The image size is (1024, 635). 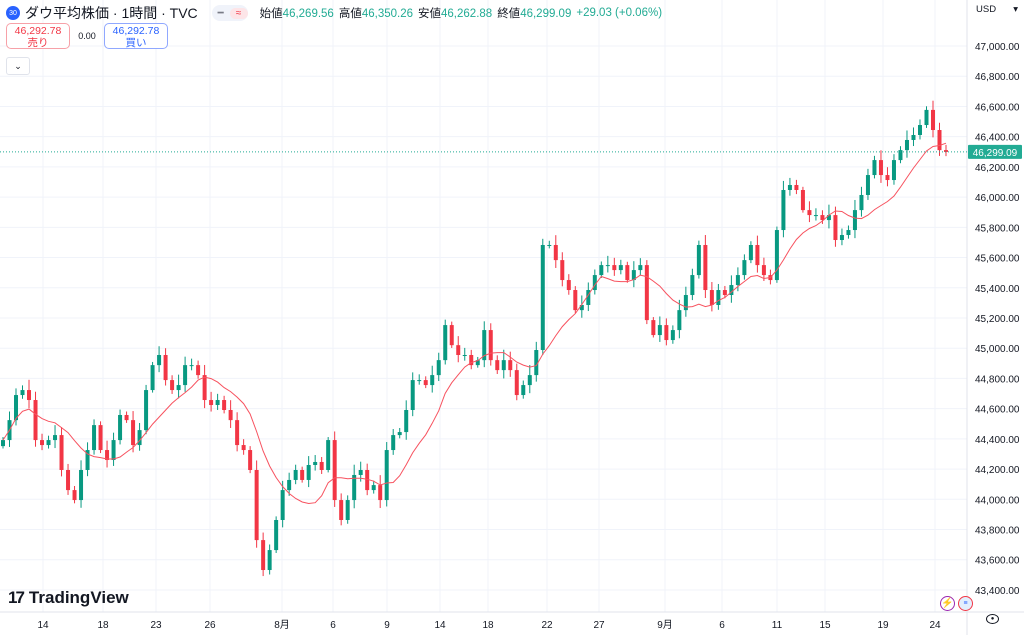 I want to click on time-tick-label: 23, so click(x=156, y=625).